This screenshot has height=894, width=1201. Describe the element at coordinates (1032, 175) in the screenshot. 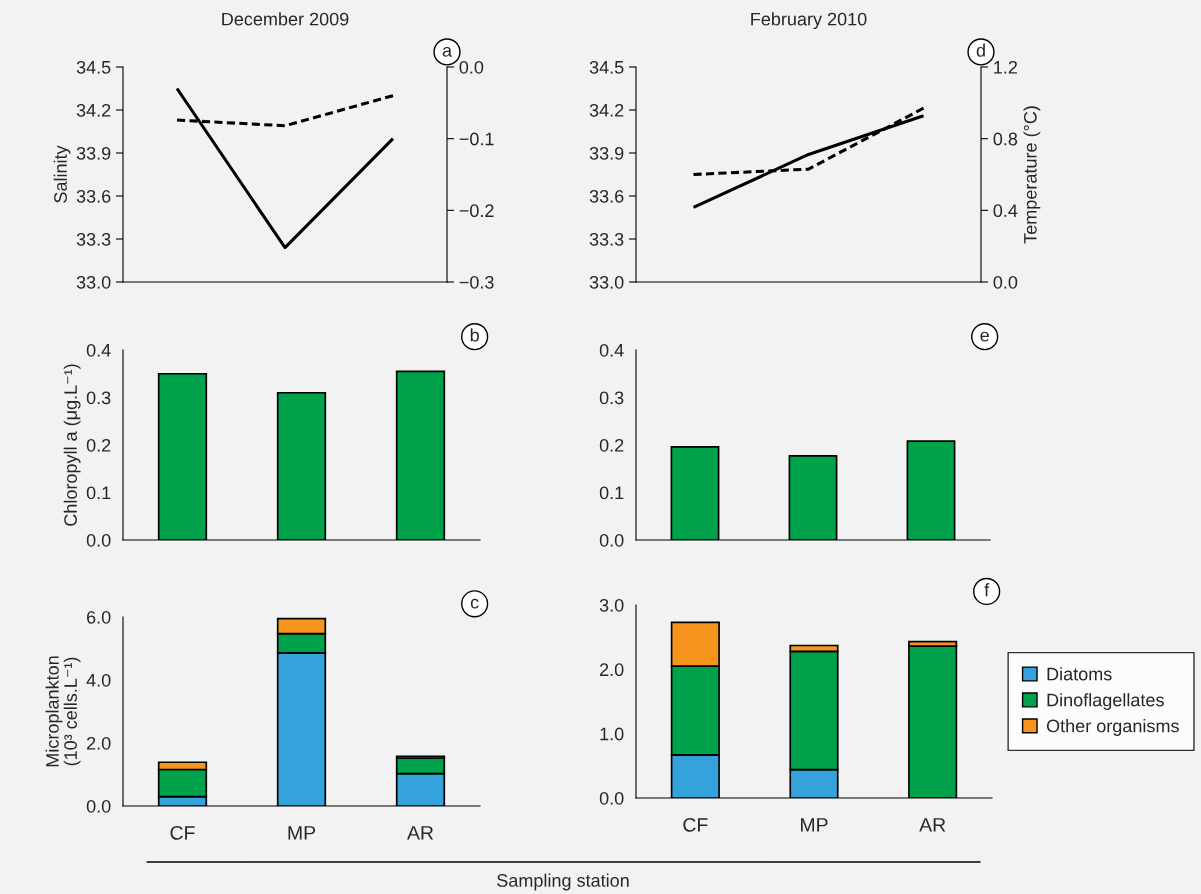

I see `y2-axis-title: Temperature (°C)` at that location.